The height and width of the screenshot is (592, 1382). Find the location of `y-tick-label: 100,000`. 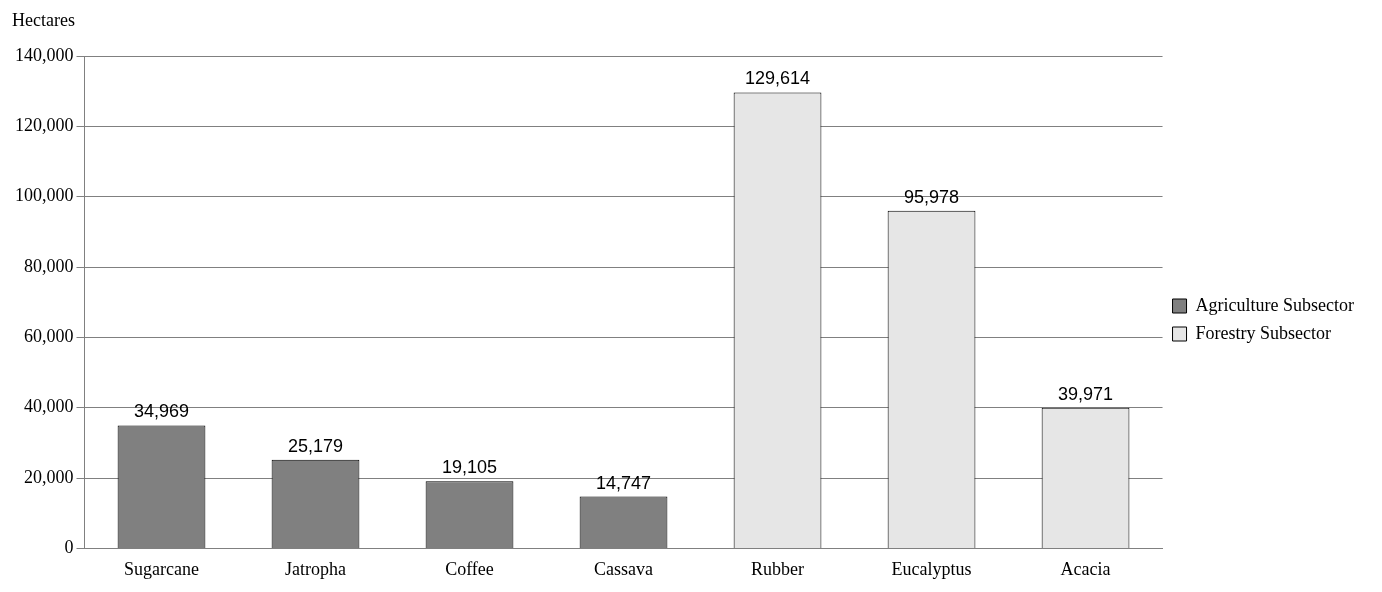

y-tick-label: 100,000 is located at coordinates (44, 195).